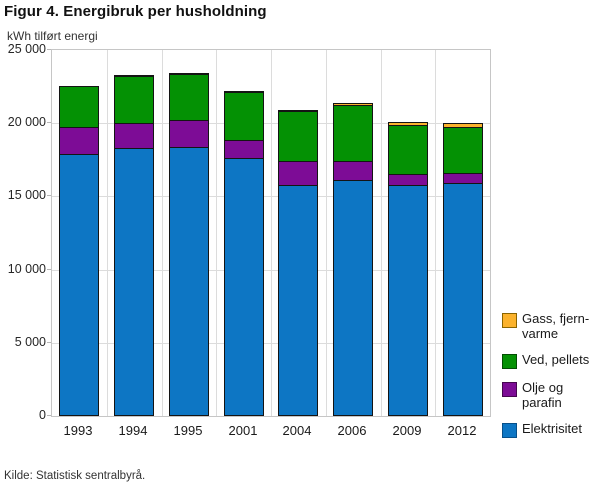 This screenshot has height=488, width=610. I want to click on legend-label-ved: Ved, pellets, so click(556, 360).